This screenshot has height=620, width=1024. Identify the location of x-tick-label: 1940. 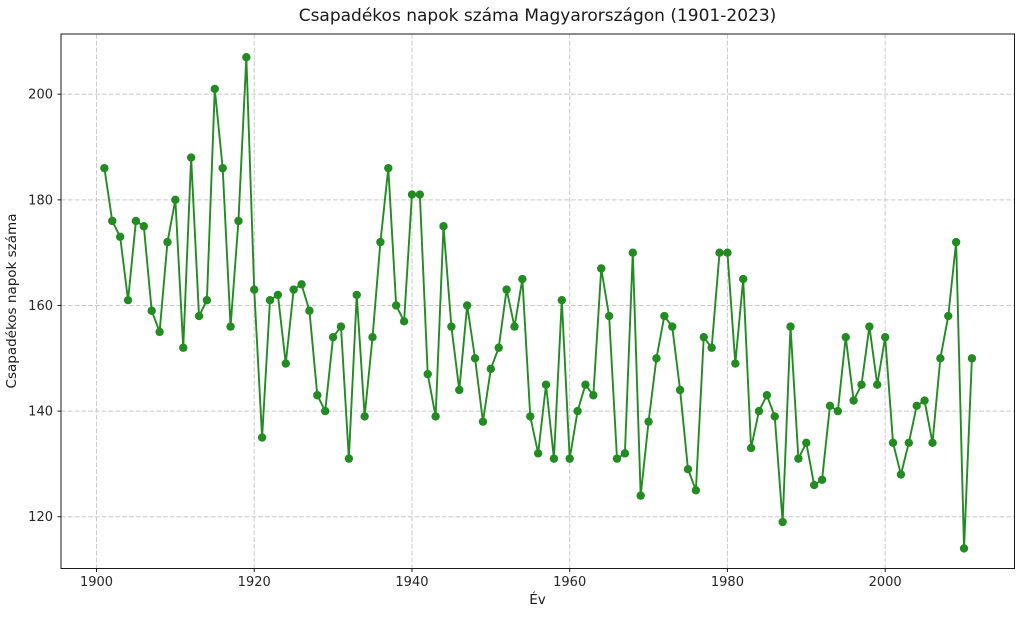
(411, 582).